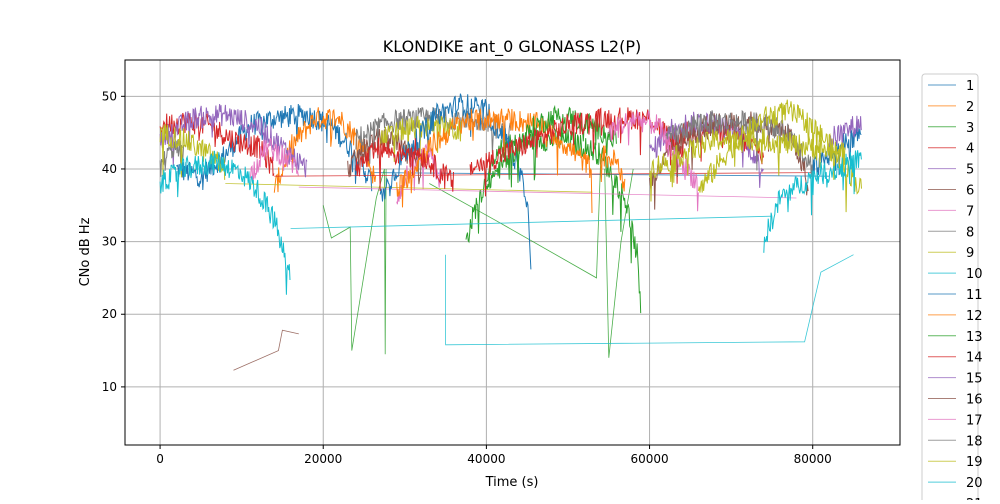 The width and height of the screenshot is (1000, 504). Describe the element at coordinates (512, 47) in the screenshot. I see `chart-title: KLONDIKE ant_0 GLONASS L2(P)` at that location.